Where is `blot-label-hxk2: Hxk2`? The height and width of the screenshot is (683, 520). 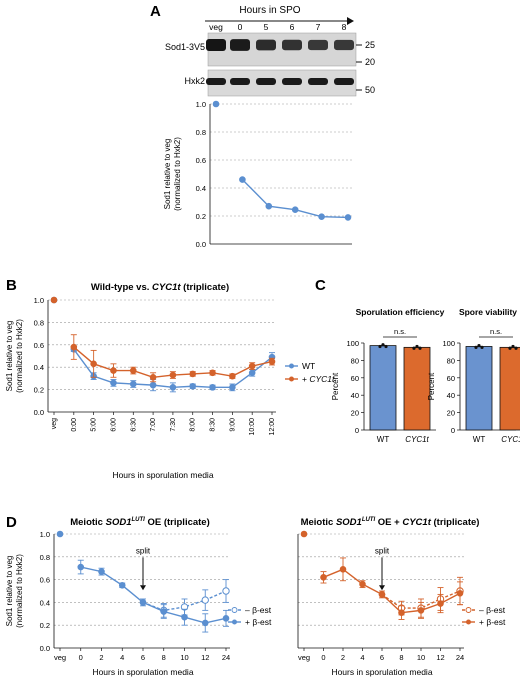 blot-label-hxk2: Hxk2 is located at coordinates (194, 81).